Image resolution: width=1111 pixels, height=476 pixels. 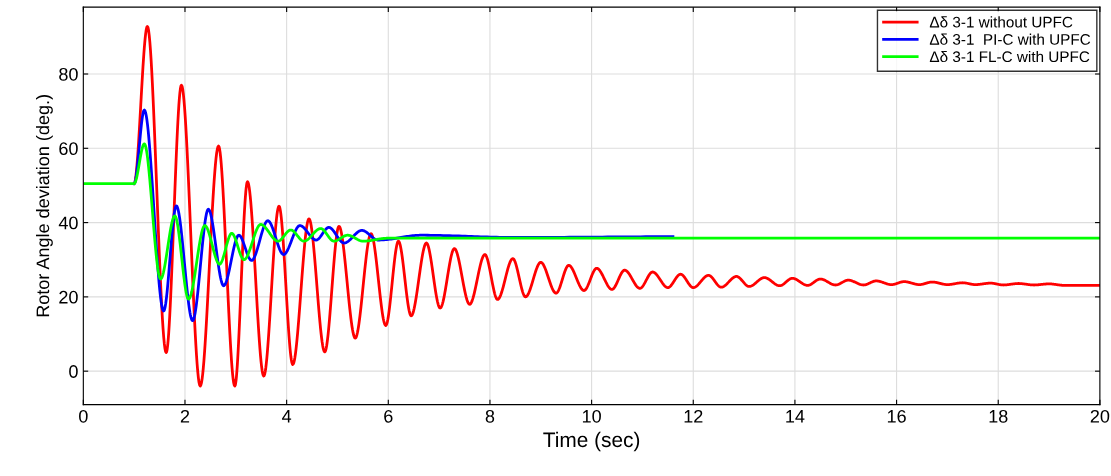 I want to click on x-tick-label: 6, so click(x=388, y=416).